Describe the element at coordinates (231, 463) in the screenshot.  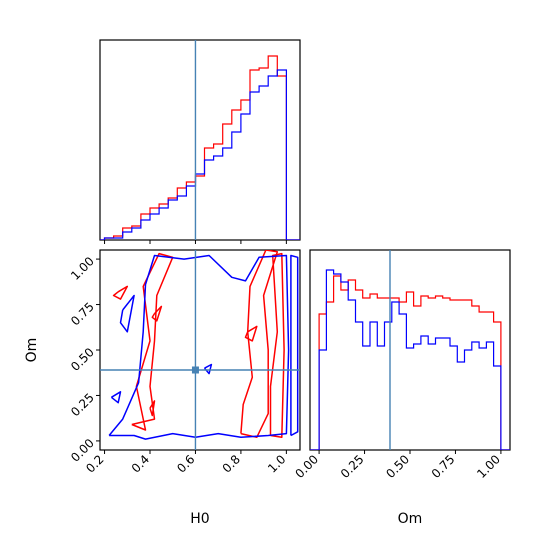
I see `x-tick-label: 0.8` at that location.